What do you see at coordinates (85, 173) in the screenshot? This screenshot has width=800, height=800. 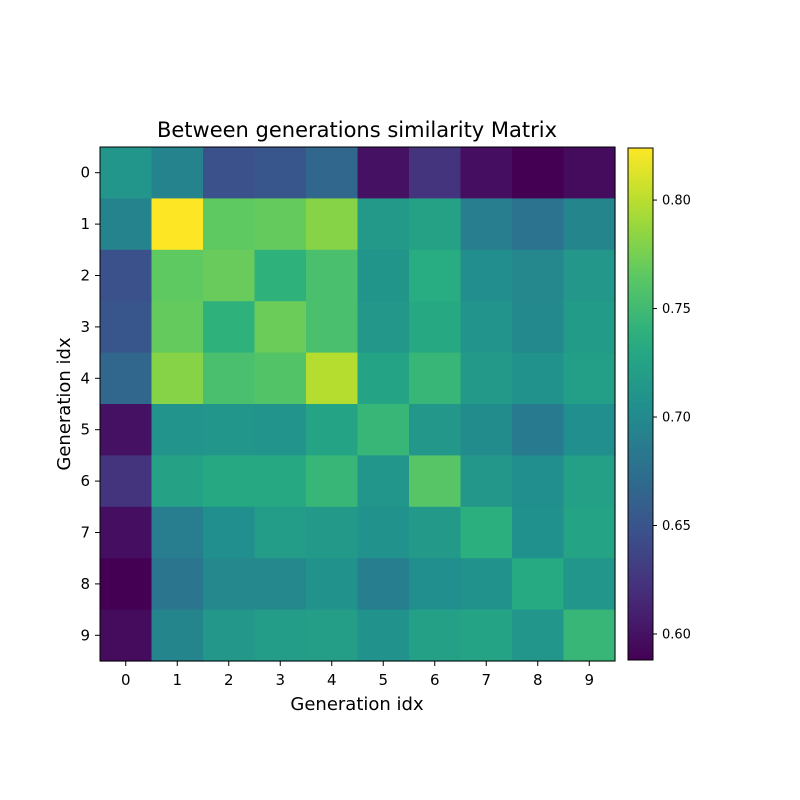 I see `y-tick-label: 0` at bounding box center [85, 173].